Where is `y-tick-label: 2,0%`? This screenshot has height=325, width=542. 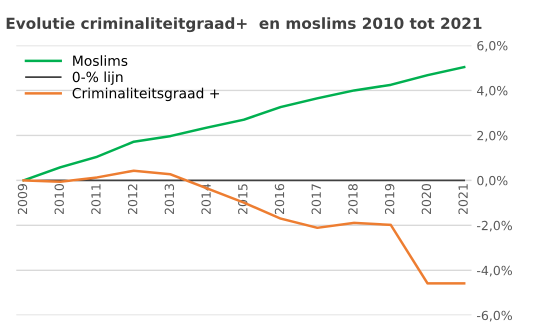 y-tick-label: 2,0% is located at coordinates (492, 136).